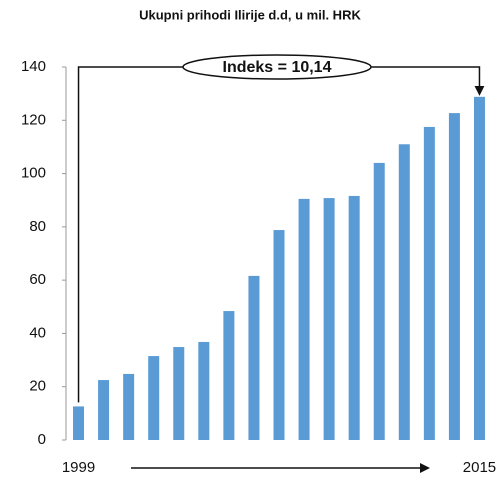  What do you see at coordinates (37, 386) in the screenshot?
I see `y-tick-label: 20` at bounding box center [37, 386].